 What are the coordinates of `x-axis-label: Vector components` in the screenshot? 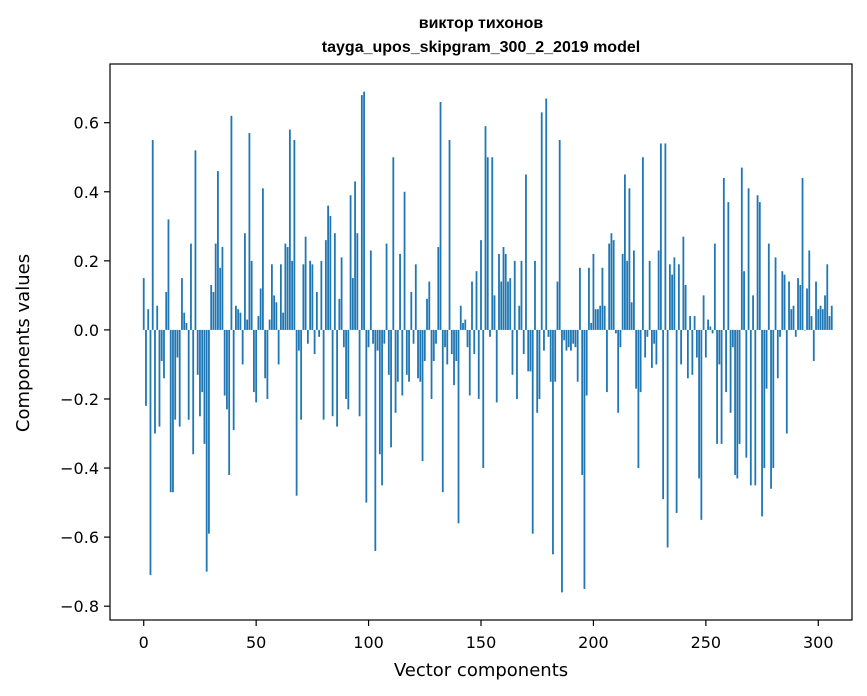 It's located at (481, 670).